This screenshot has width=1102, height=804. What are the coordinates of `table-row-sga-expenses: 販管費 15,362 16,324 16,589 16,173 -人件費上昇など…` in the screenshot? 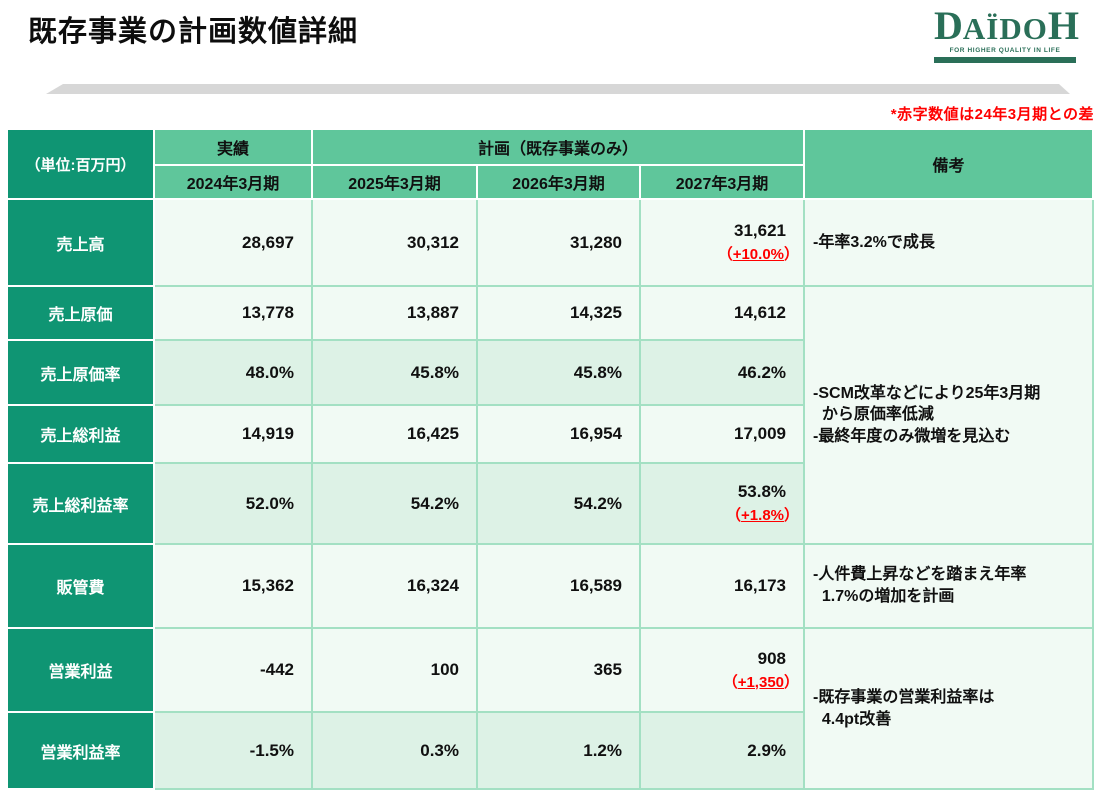 It's located at (551, 587).